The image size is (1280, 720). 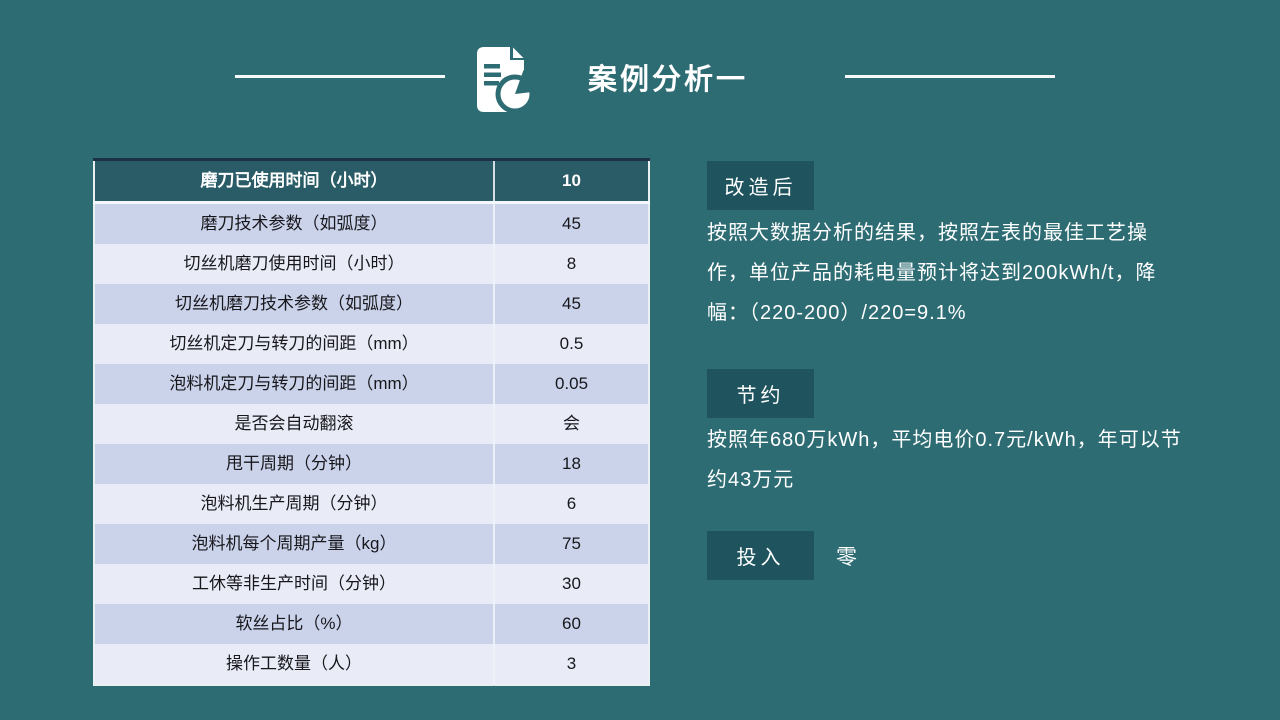 What do you see at coordinates (571, 464) in the screenshot?
I see `row-value: 18` at bounding box center [571, 464].